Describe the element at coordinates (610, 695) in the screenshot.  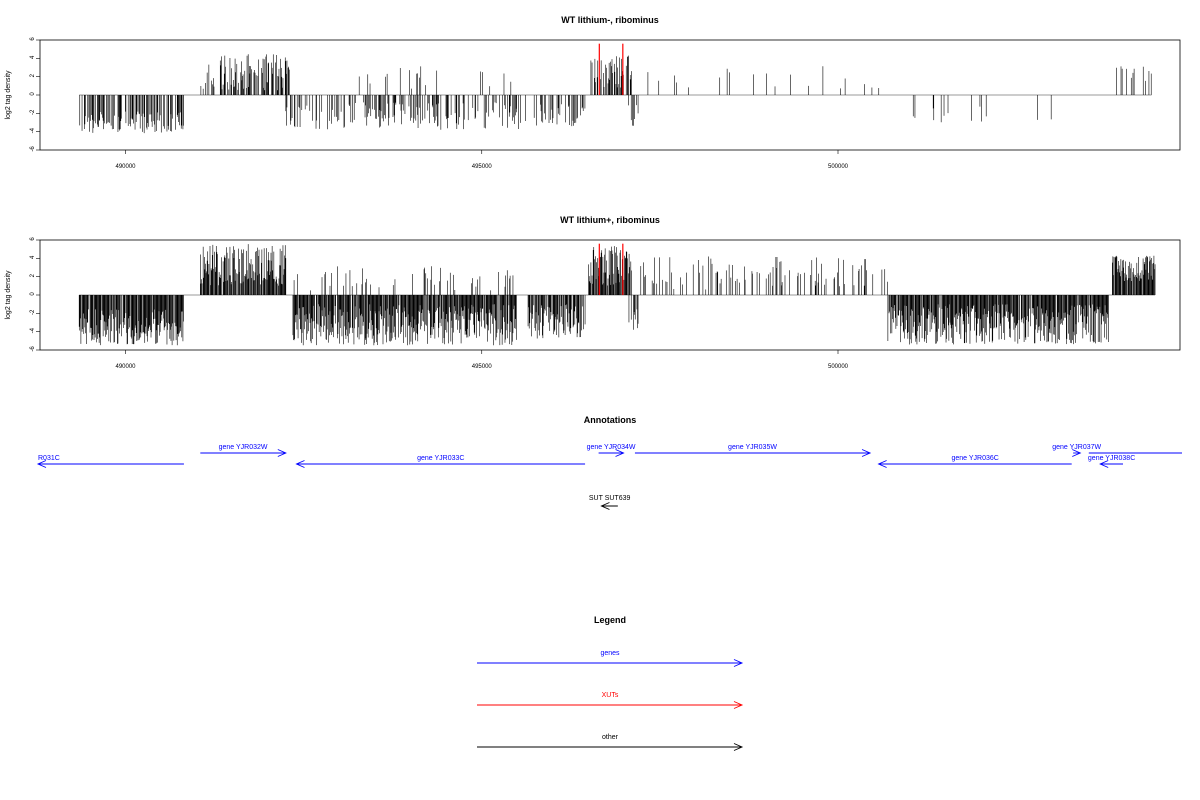
I see `legend-label-xuts: XUTs` at that location.